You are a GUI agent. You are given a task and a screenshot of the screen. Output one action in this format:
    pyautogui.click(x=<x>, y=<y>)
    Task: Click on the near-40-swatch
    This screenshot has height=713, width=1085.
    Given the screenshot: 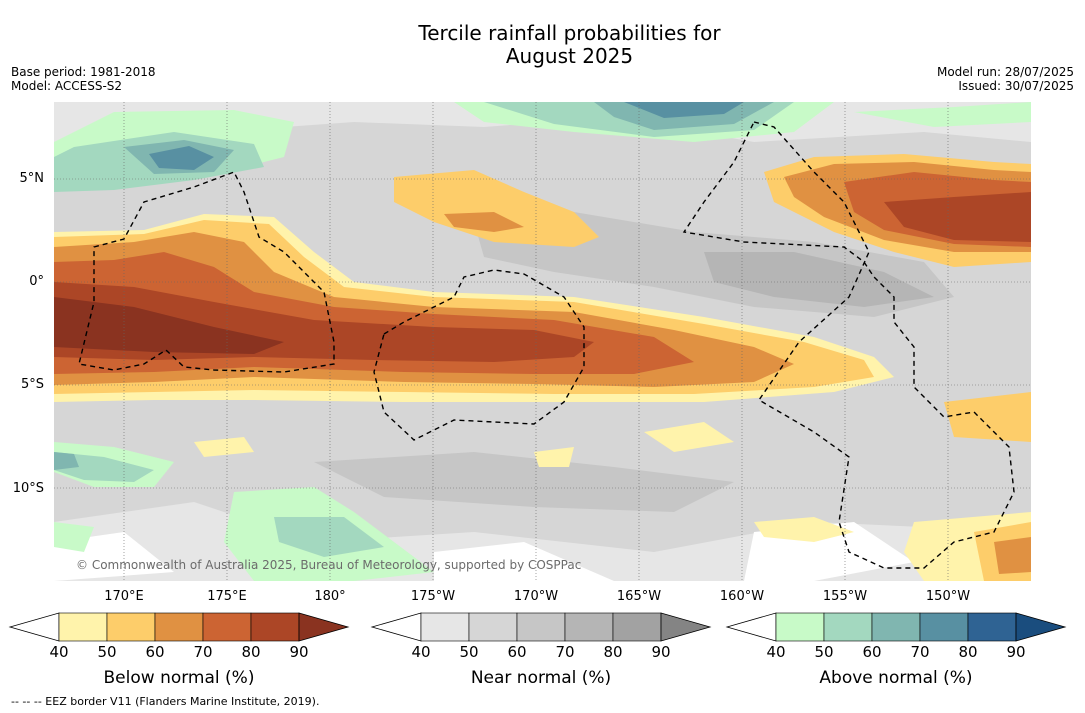 What is the action you would take?
    pyautogui.click(x=445, y=627)
    